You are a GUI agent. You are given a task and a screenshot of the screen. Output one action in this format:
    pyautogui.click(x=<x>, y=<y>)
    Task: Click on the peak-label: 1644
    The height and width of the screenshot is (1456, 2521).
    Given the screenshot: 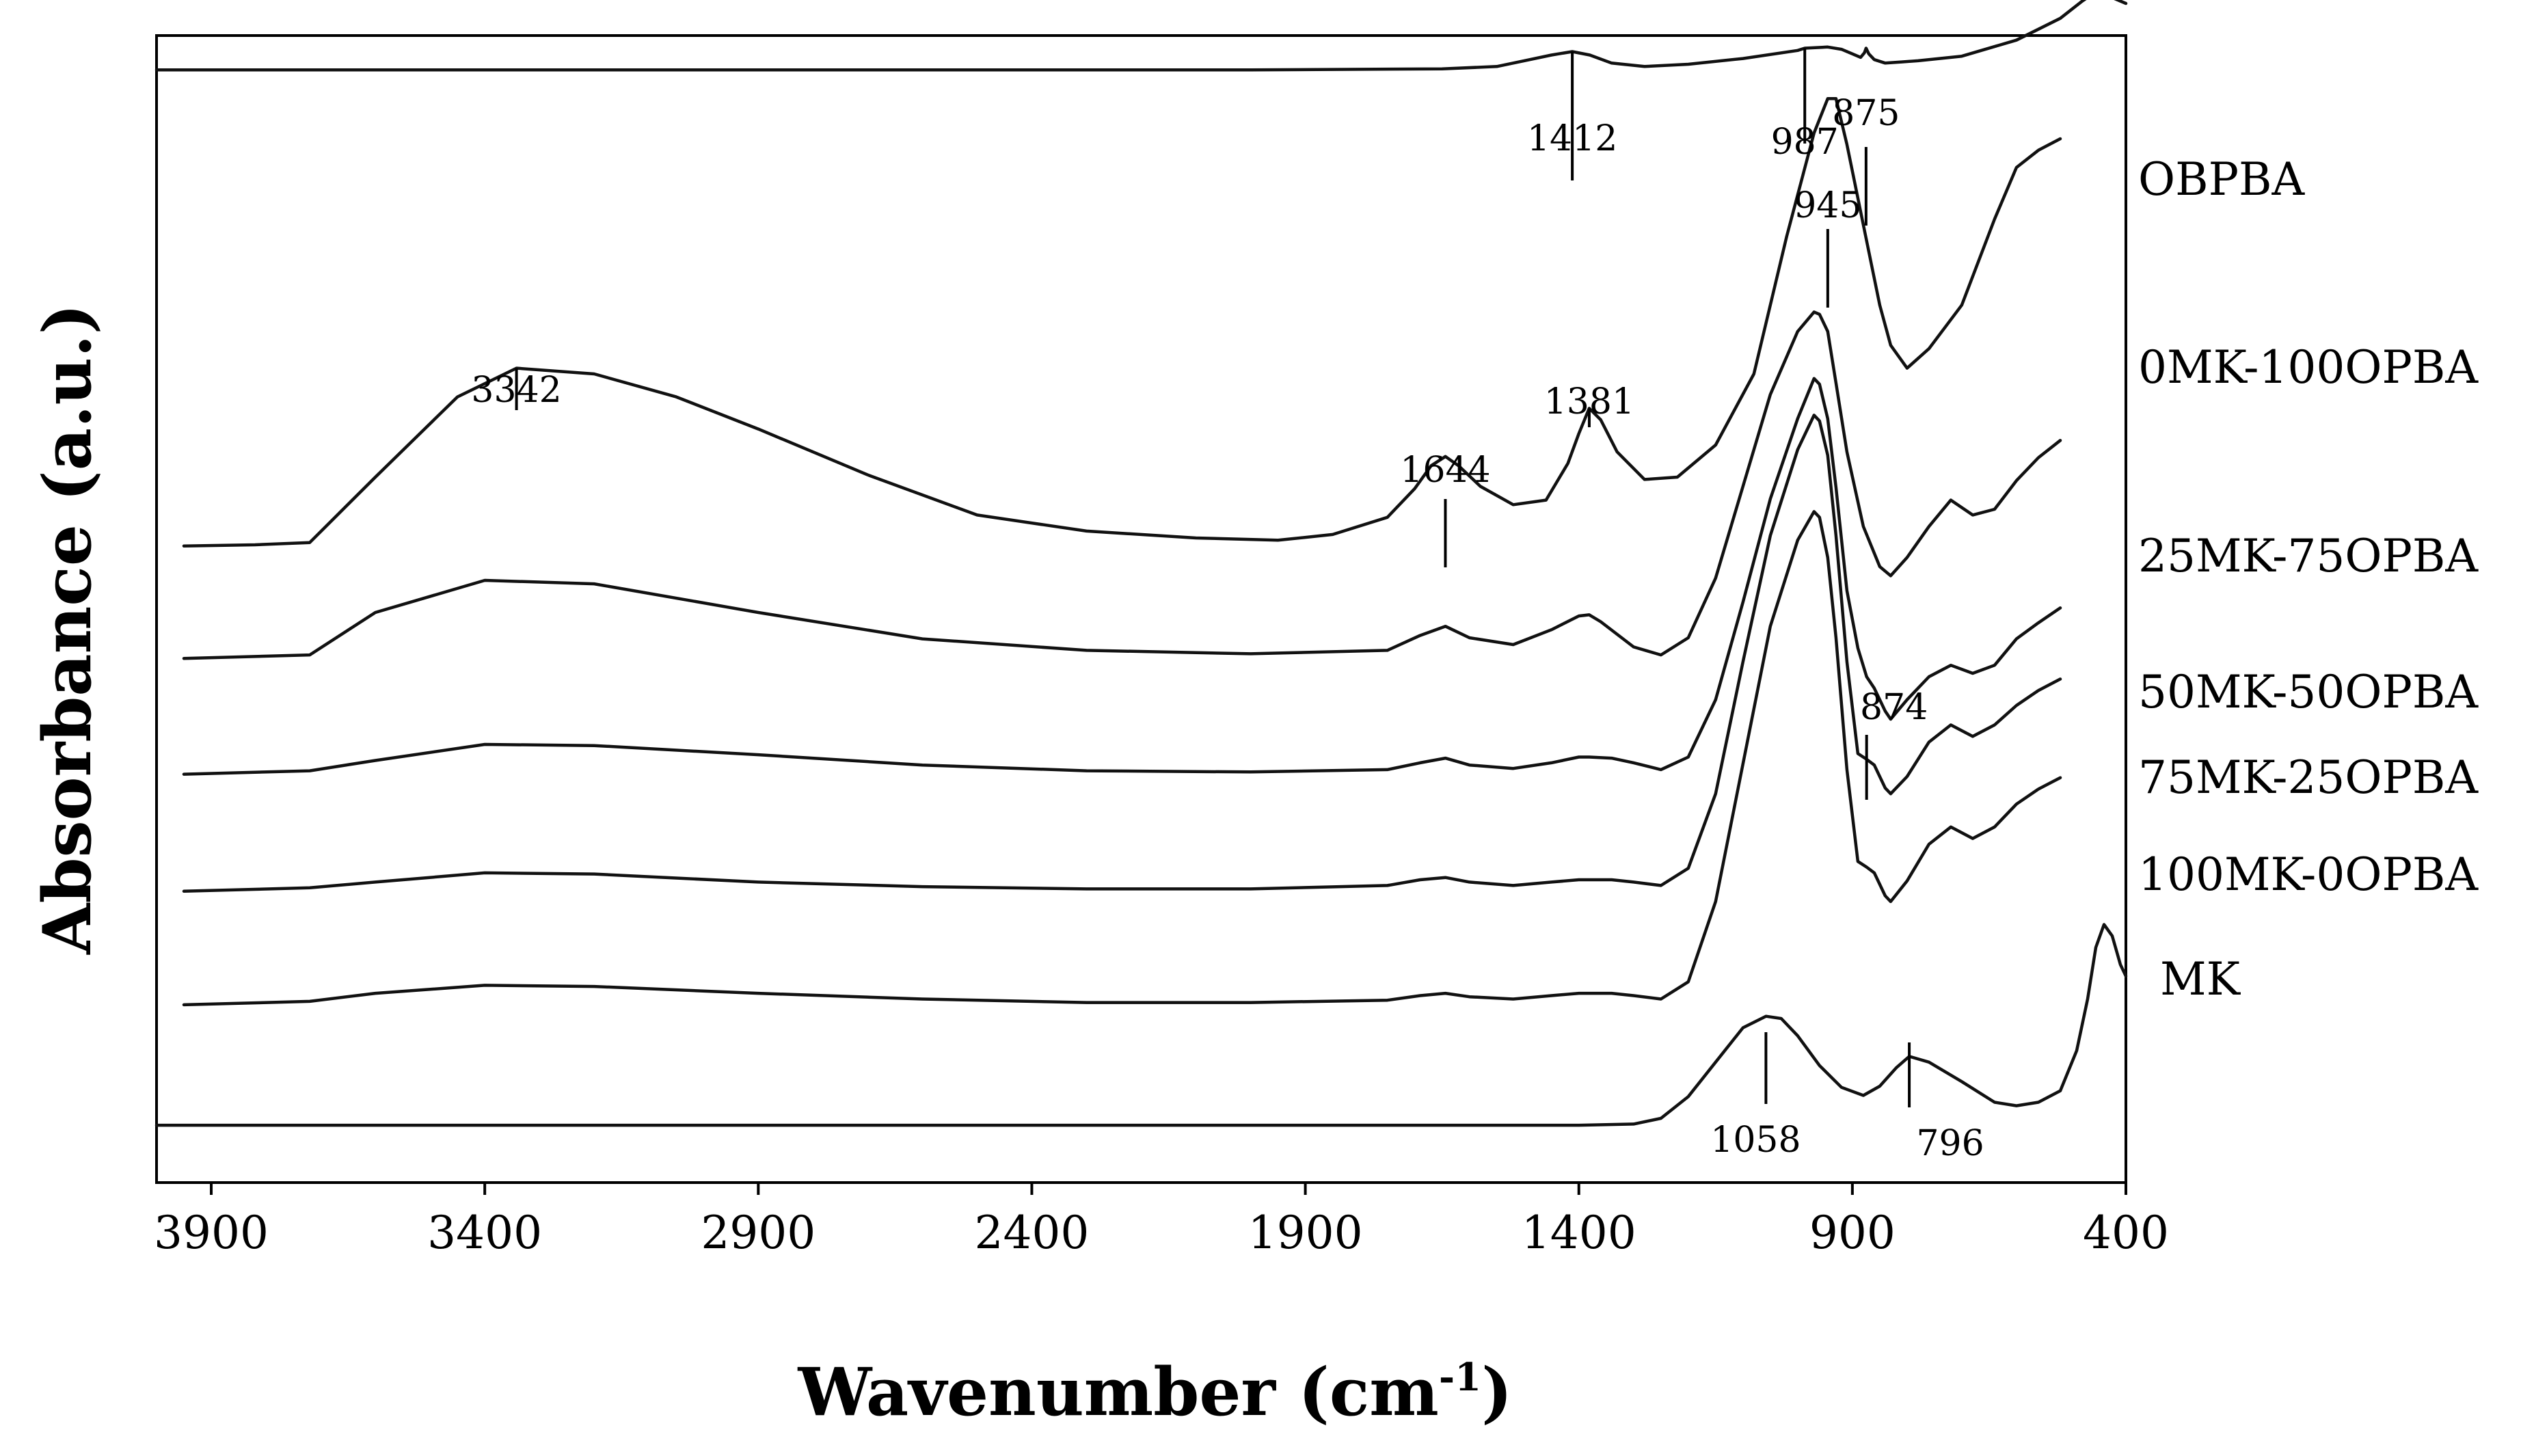 What is the action you would take?
    pyautogui.click(x=1445, y=470)
    